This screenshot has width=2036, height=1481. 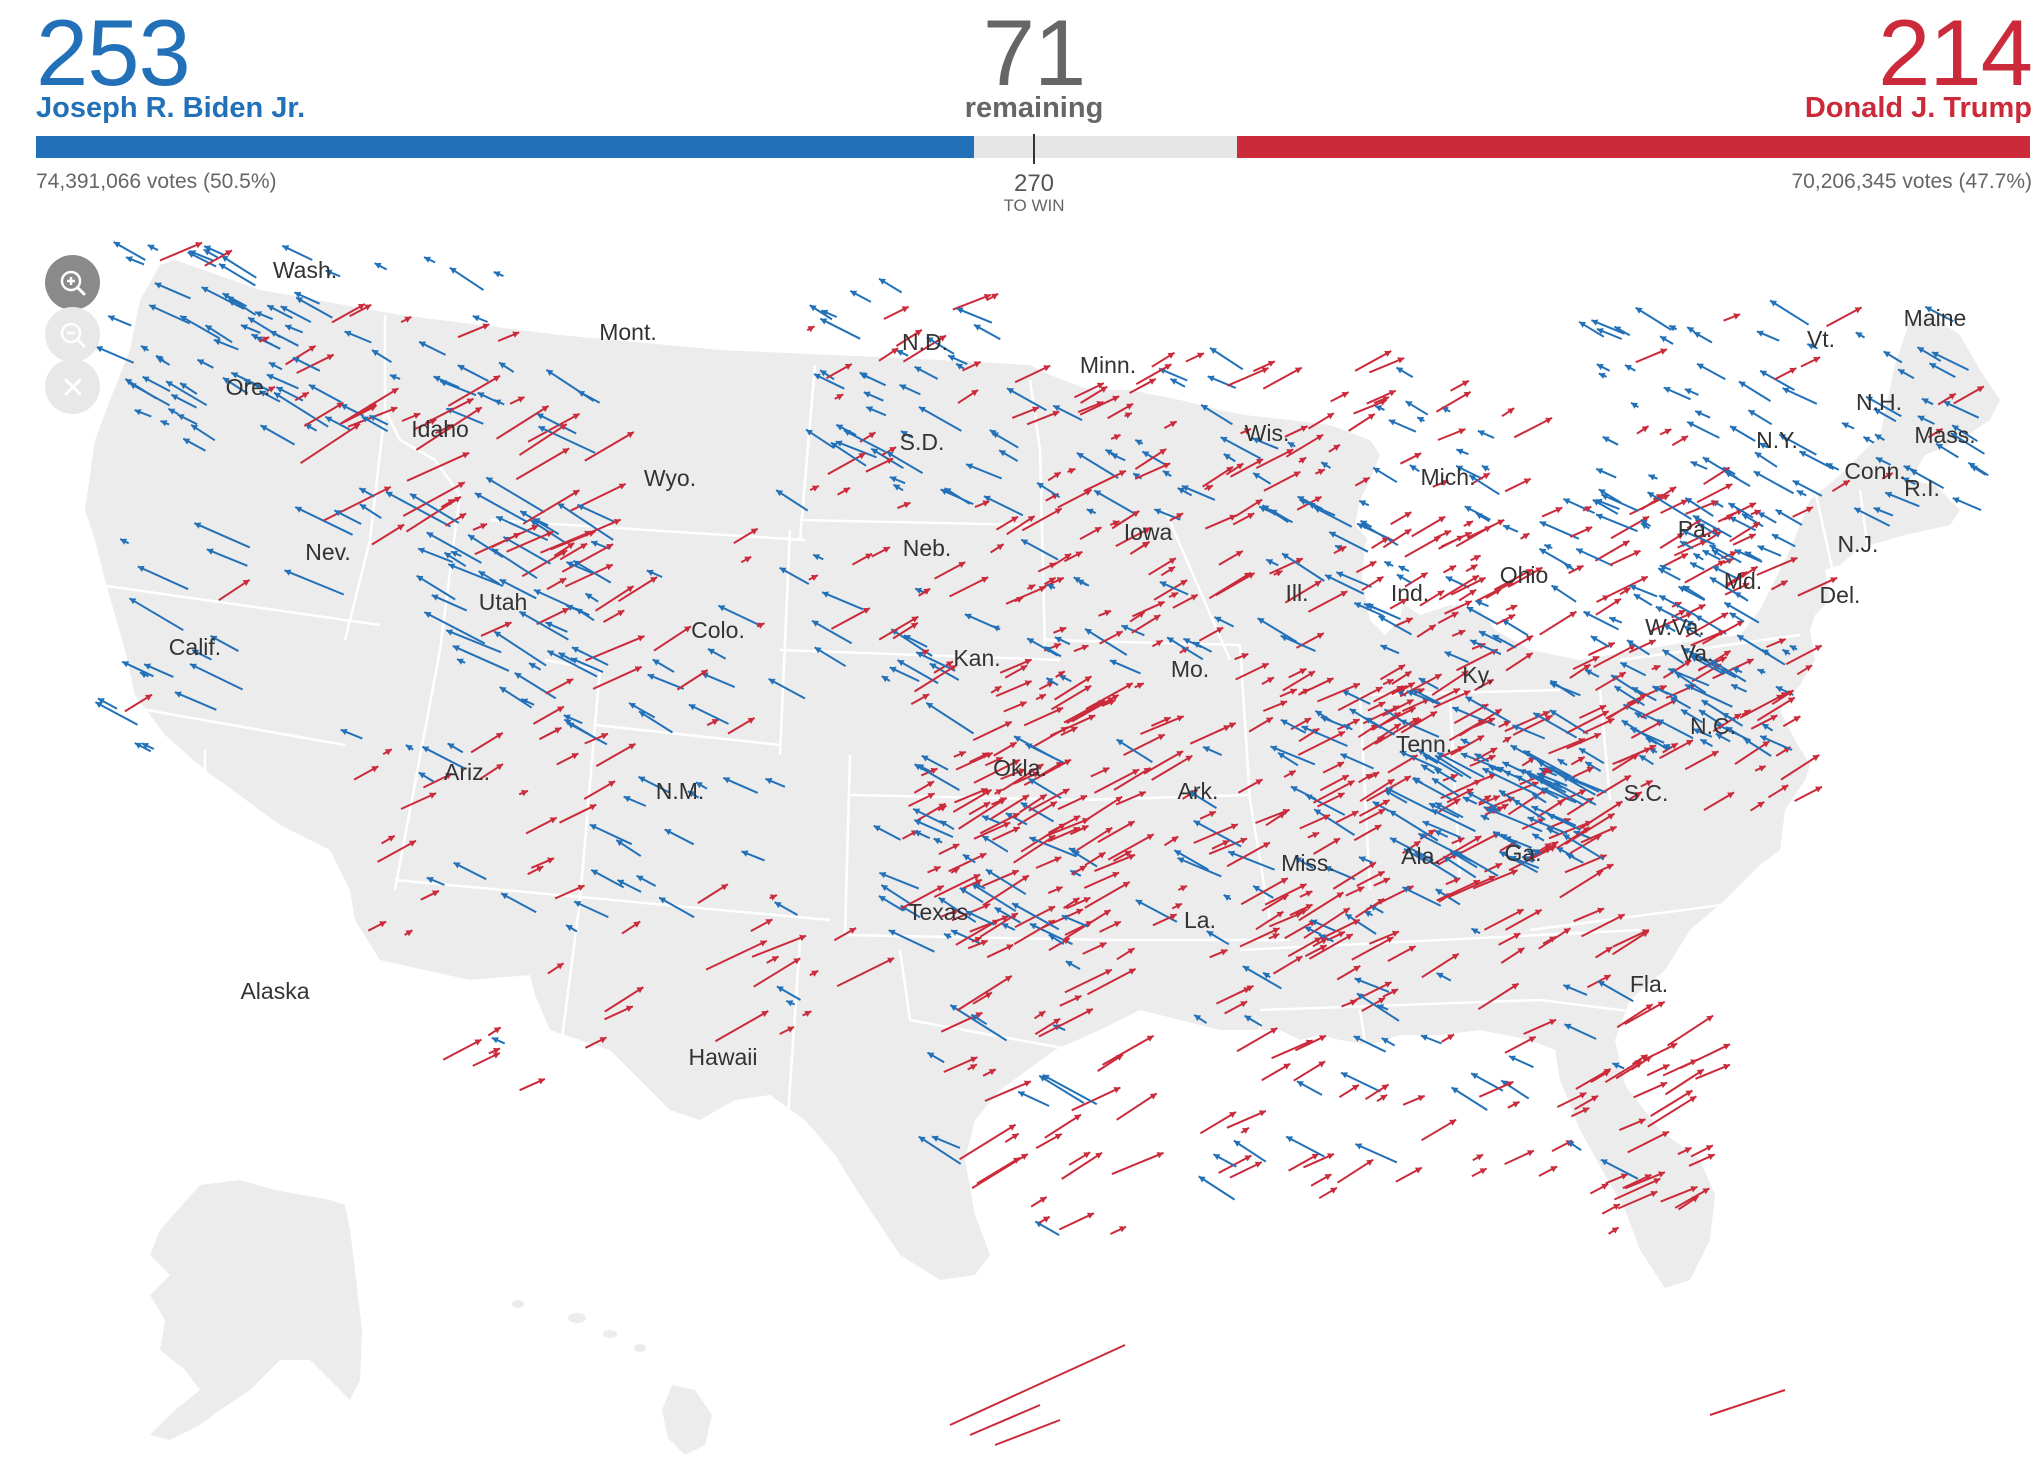 What do you see at coordinates (72, 386) in the screenshot?
I see `reset-button` at bounding box center [72, 386].